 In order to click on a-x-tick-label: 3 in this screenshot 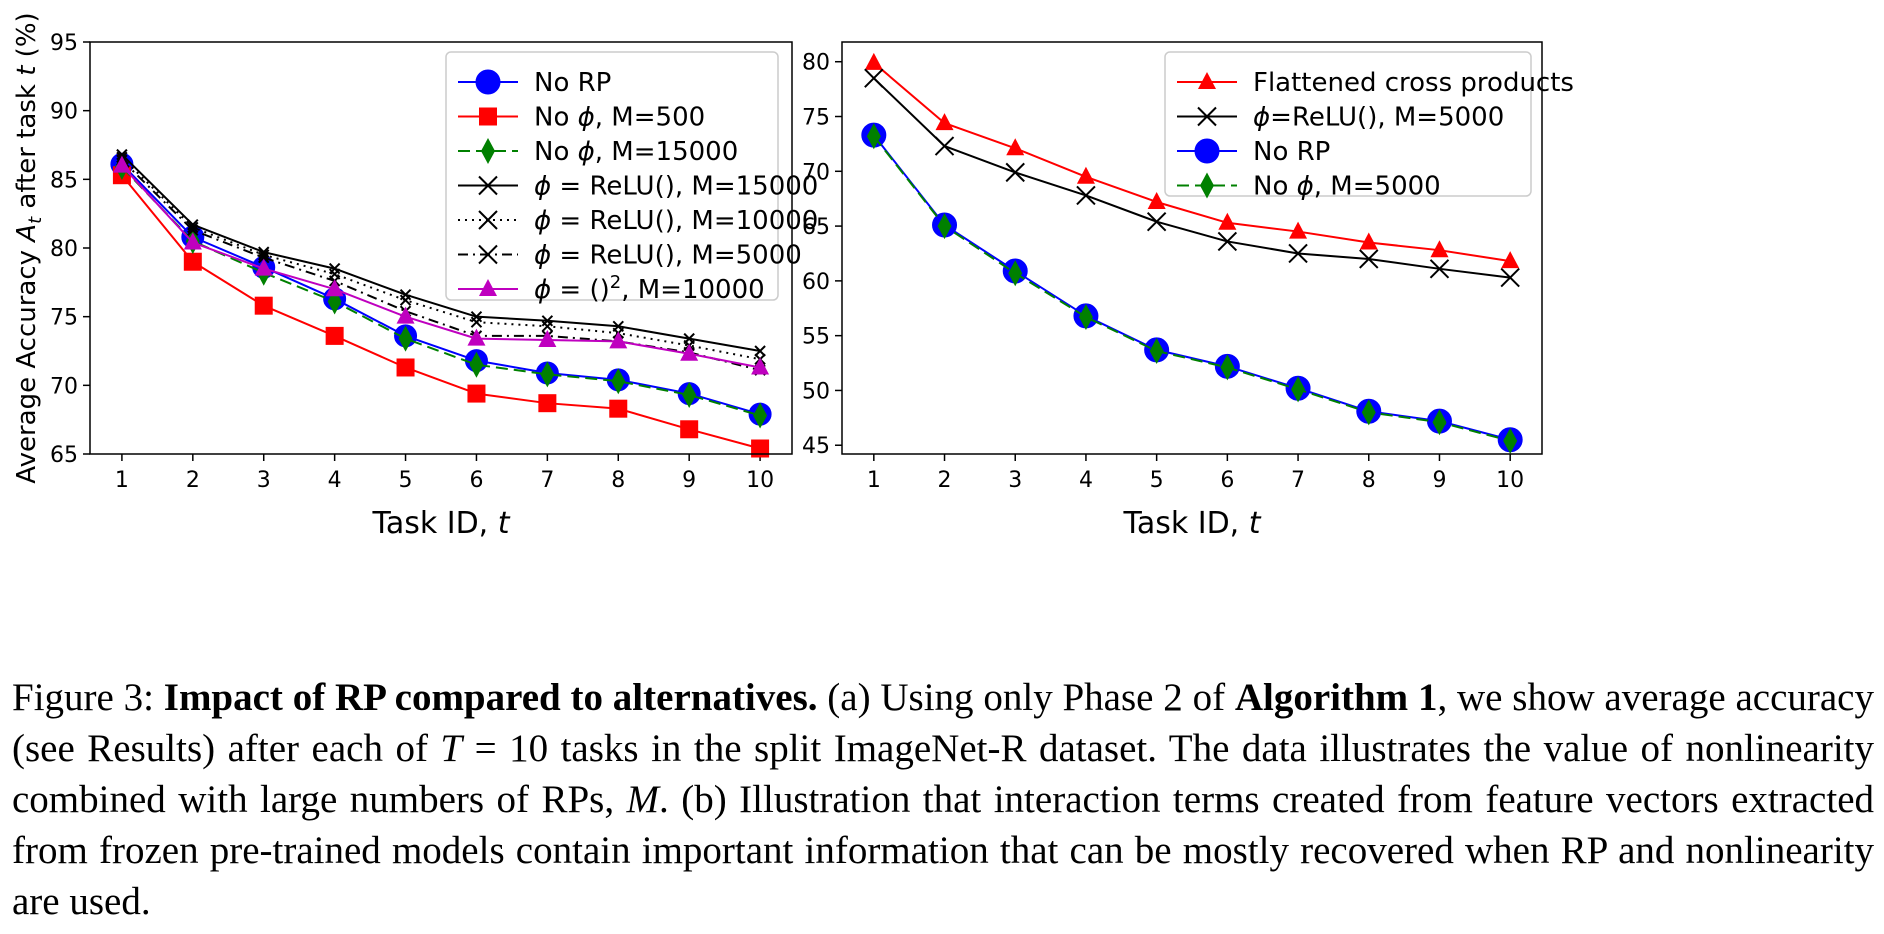, I will do `click(264, 480)`.